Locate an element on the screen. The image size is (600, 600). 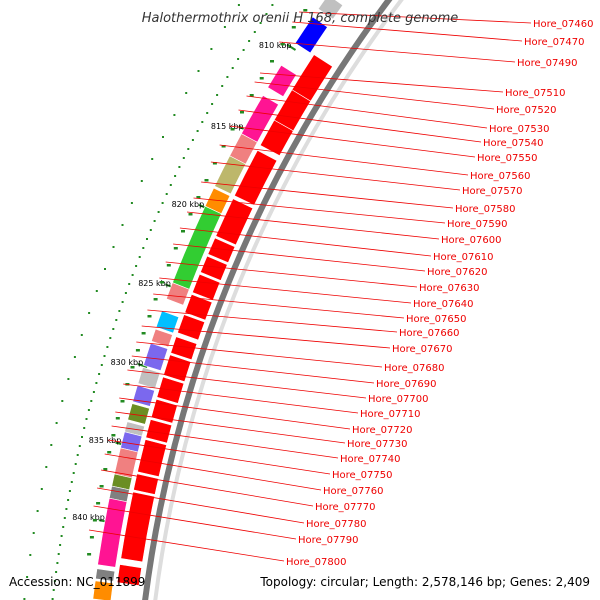
gene-label: Hore_07520 is located at coordinates (526, 110).